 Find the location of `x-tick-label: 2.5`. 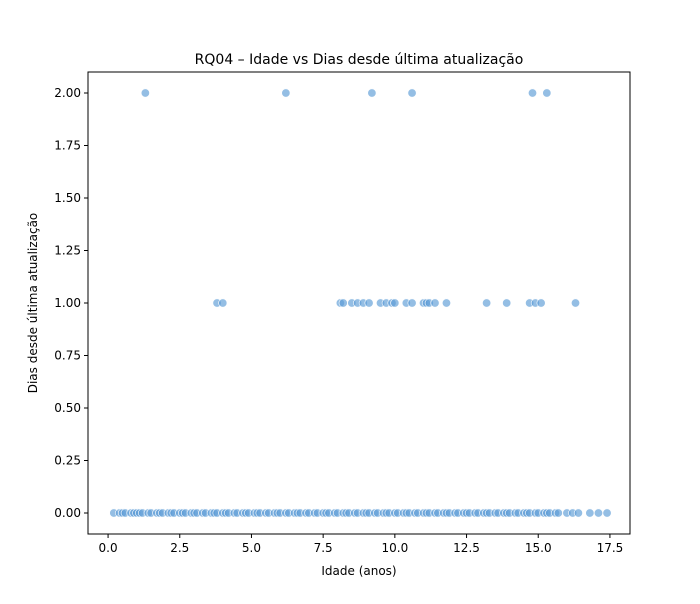

x-tick-label: 2.5 is located at coordinates (179, 548).